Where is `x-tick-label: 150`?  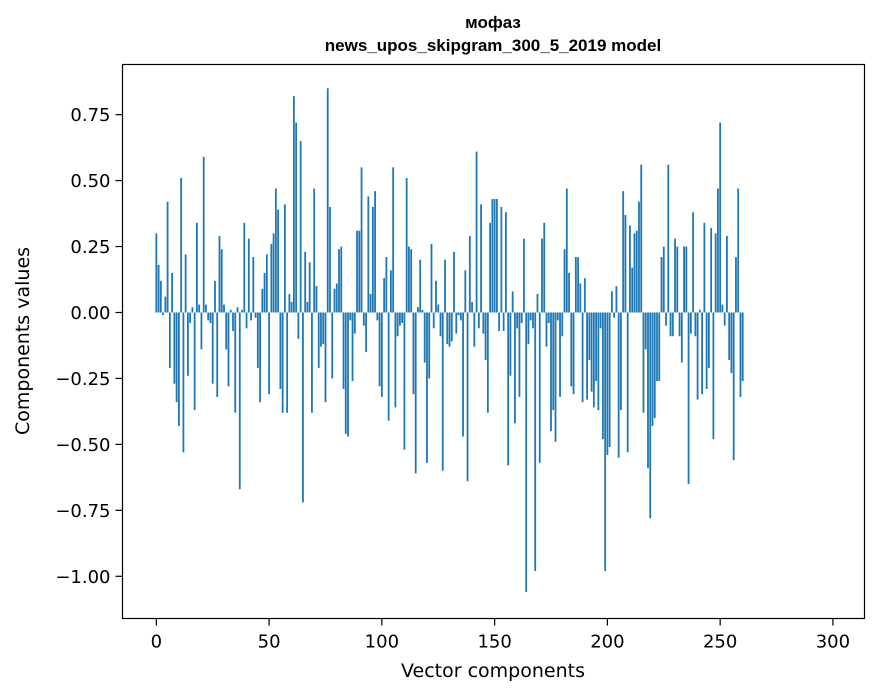 x-tick-label: 150 is located at coordinates (494, 642).